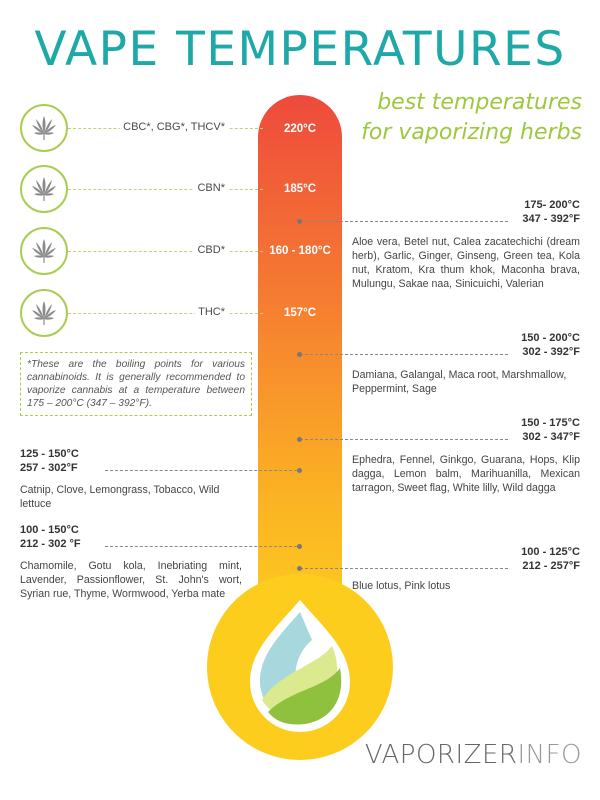  What do you see at coordinates (479, 102) in the screenshot?
I see `subtitle-line-1: best temperatures` at bounding box center [479, 102].